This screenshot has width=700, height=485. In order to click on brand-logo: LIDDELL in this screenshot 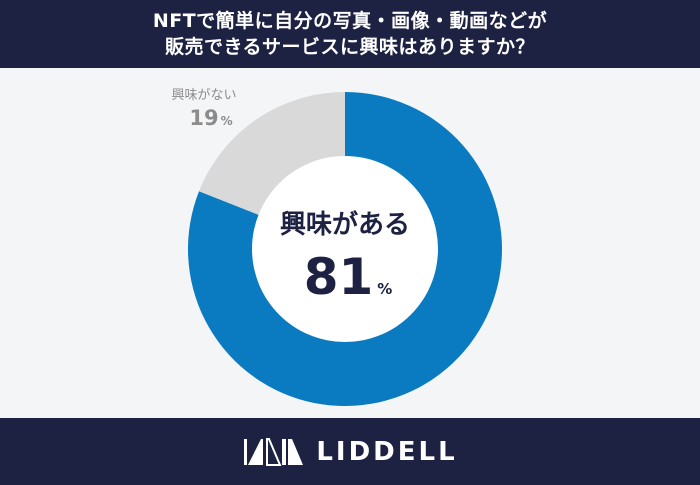, I will do `click(349, 452)`.